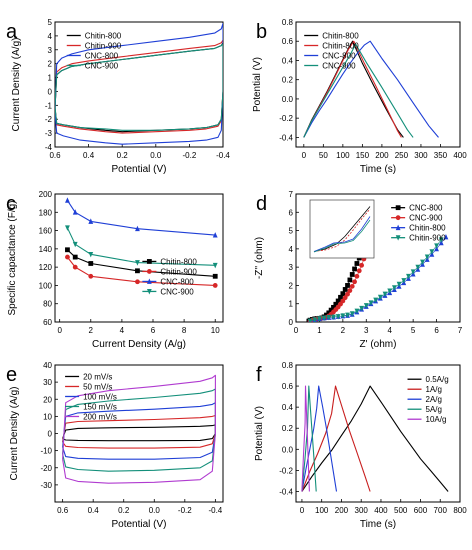 Image resolution: width=472 pixels, height=550 pixels. What do you see at coordinates (288, 386) in the screenshot?
I see `y-tick-label: 0.6` at bounding box center [288, 386].